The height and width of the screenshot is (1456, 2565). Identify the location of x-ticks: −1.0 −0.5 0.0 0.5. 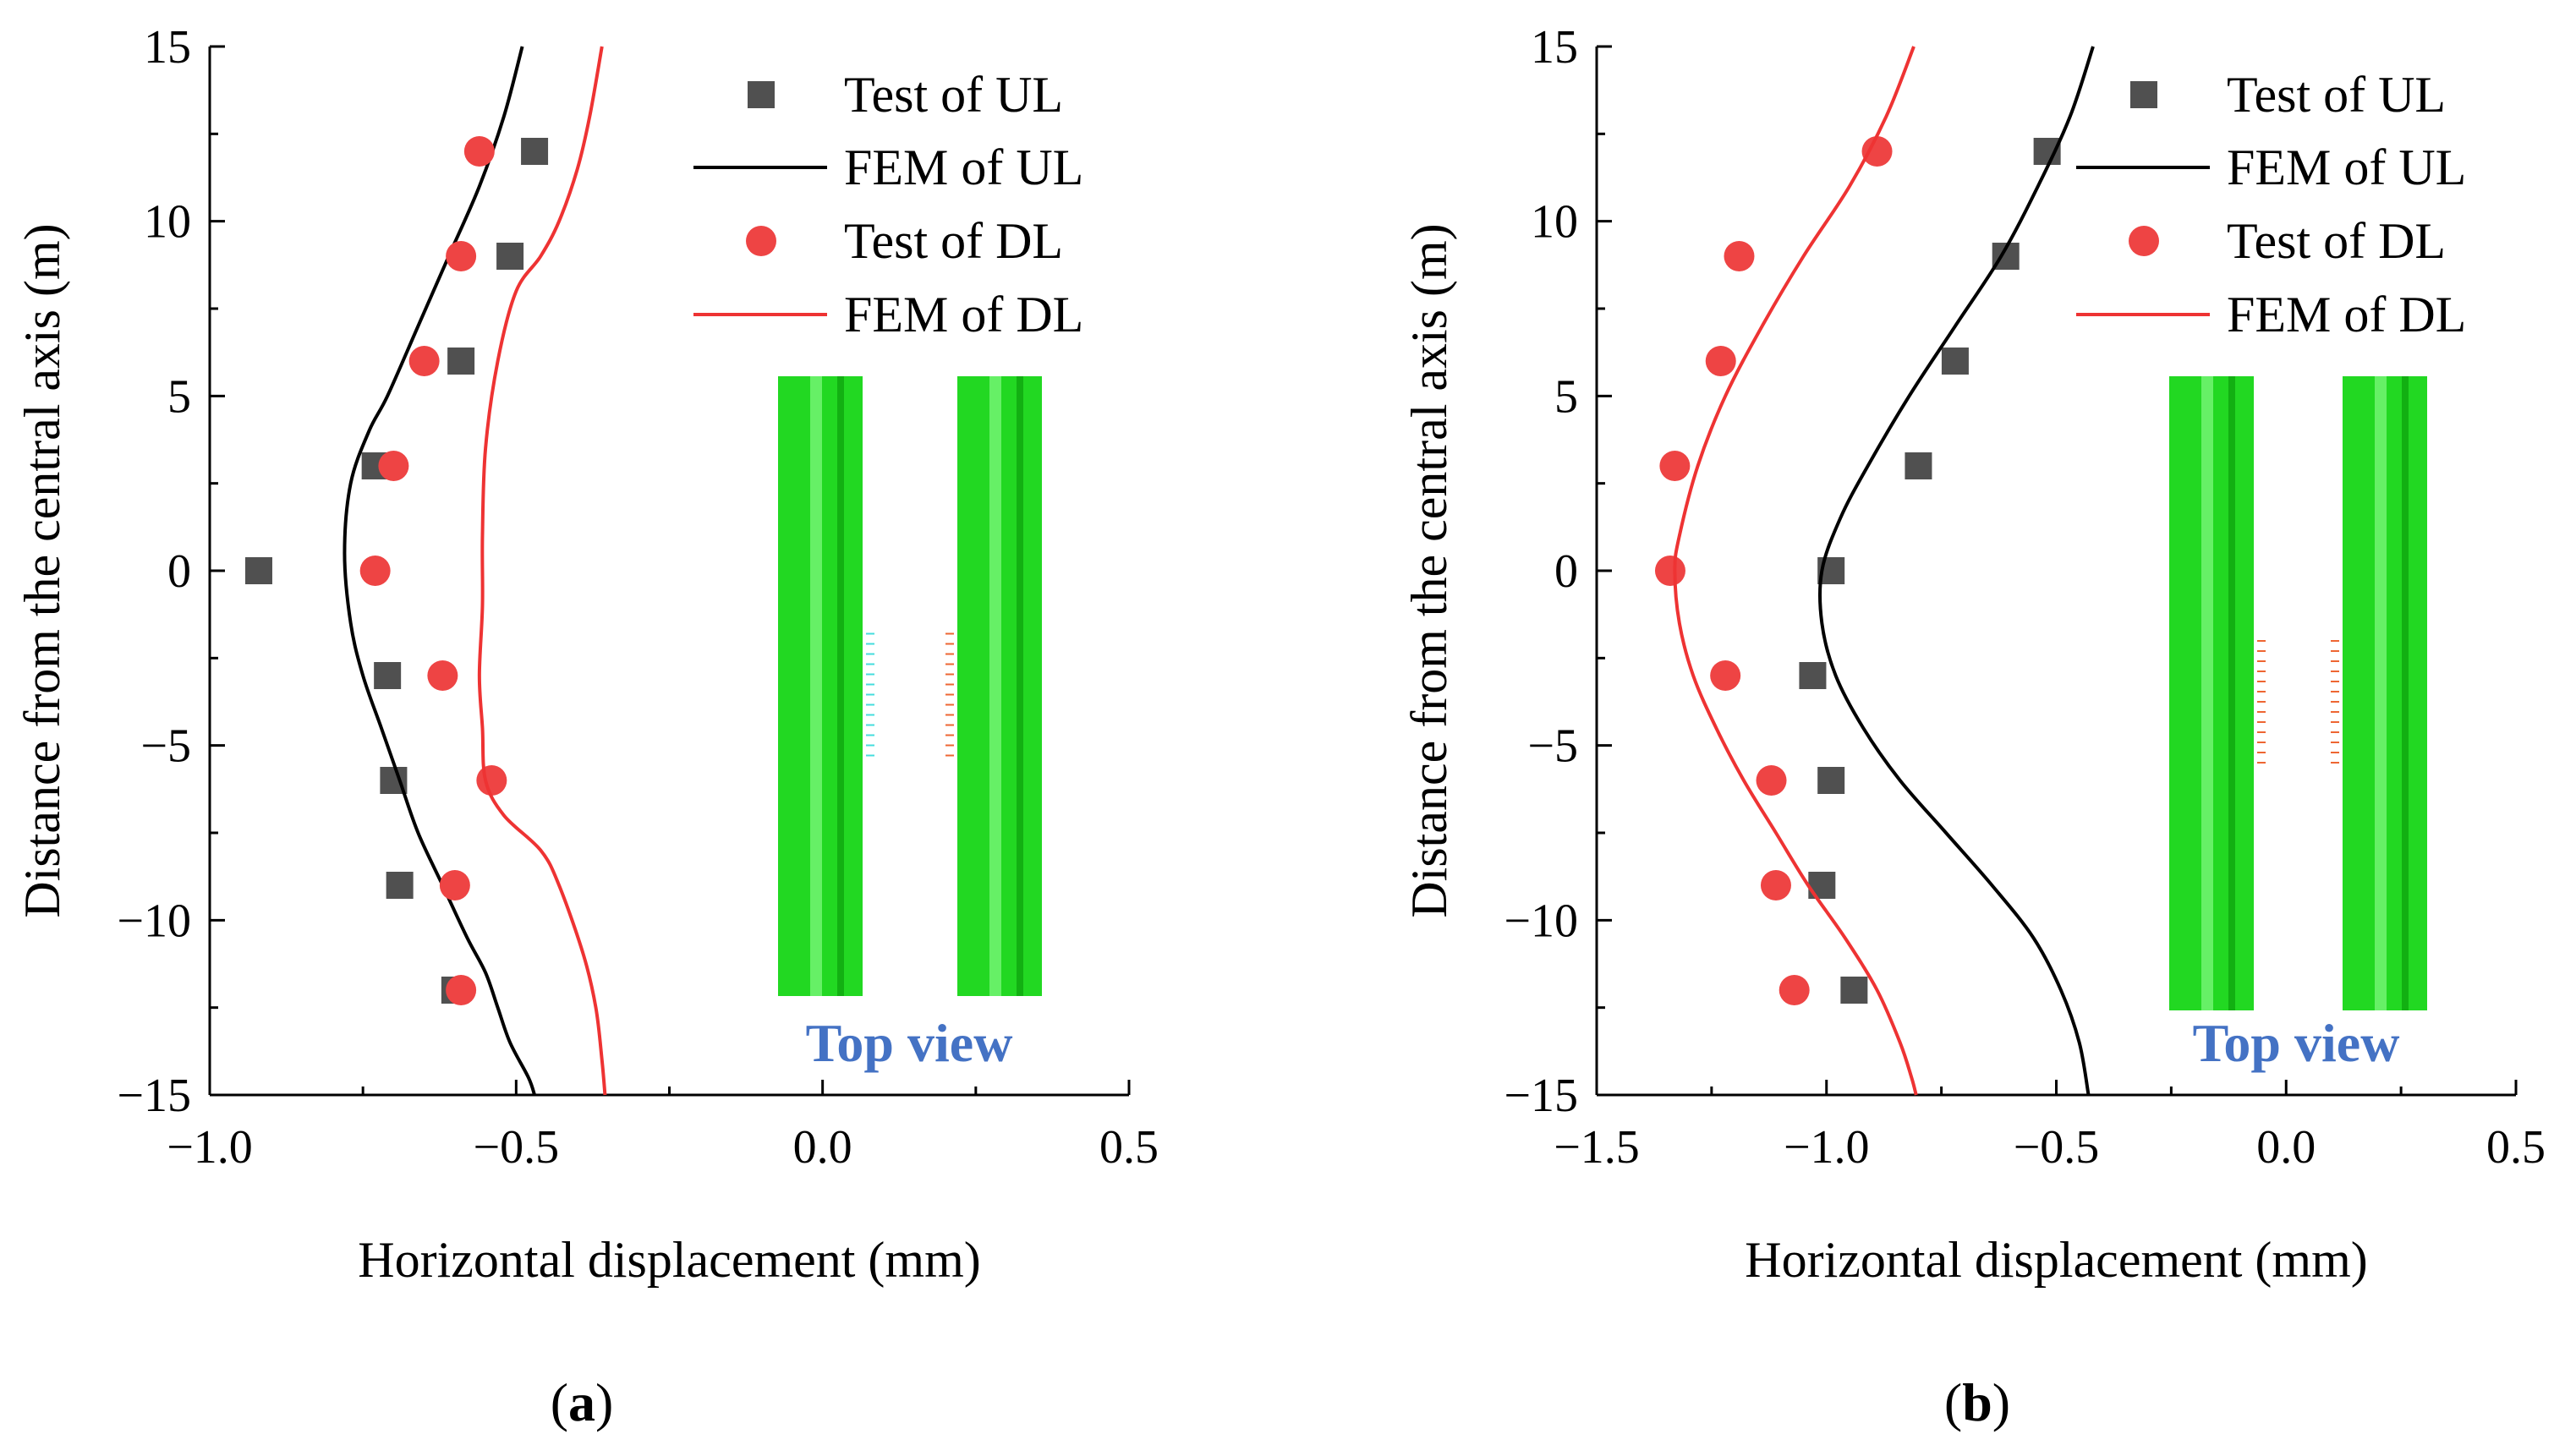
(663, 1127).